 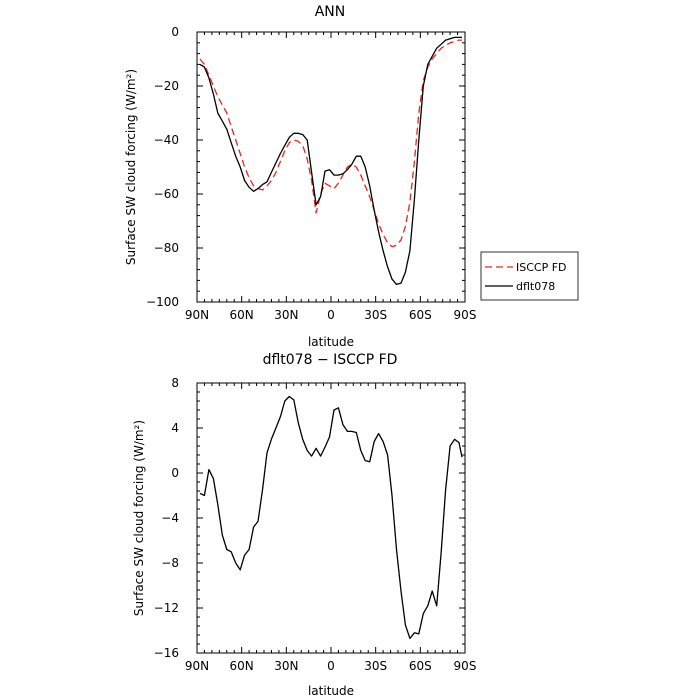 I want to click on bottom-y-axis-label: Surface SW cloud forcing (W/m²), so click(x=139, y=518).